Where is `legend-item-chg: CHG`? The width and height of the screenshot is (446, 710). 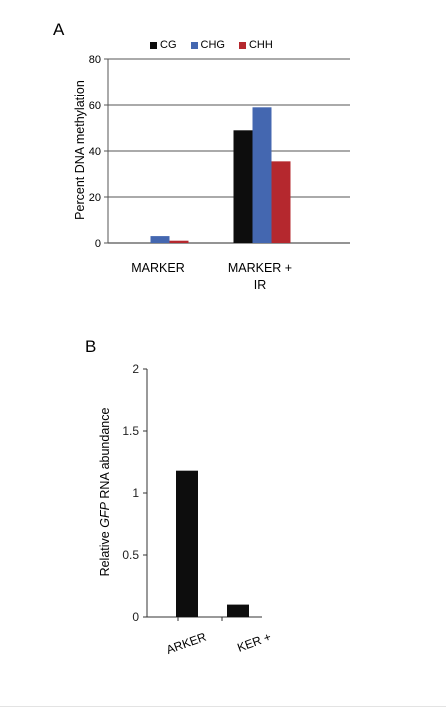
legend-item-chg: CHG is located at coordinates (207, 45).